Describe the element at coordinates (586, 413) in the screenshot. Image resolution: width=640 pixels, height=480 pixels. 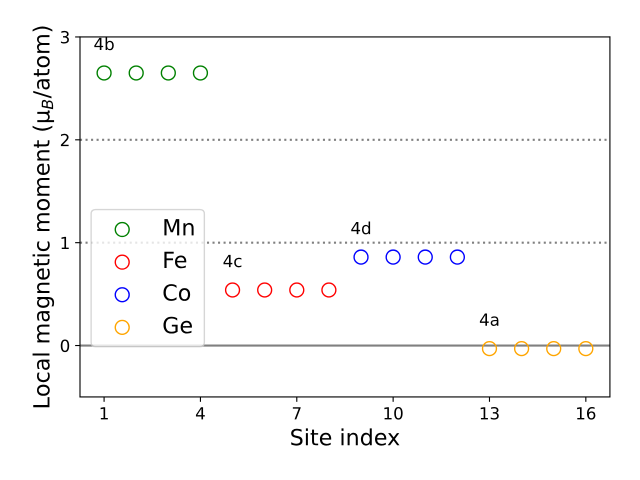
I see `x-tick-label: 16` at that location.